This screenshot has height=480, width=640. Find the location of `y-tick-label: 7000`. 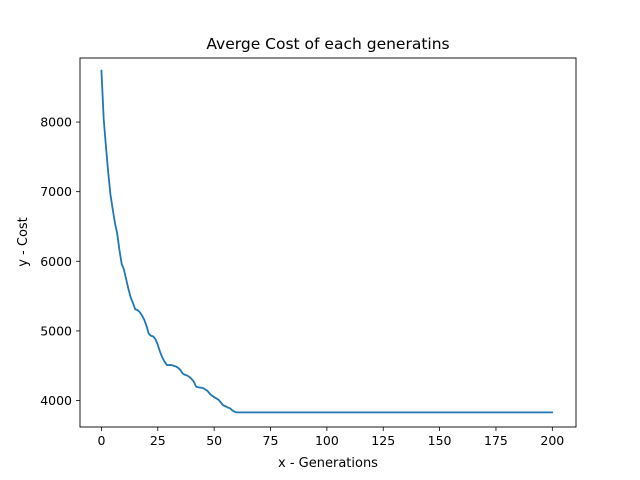

y-tick-label: 7000 is located at coordinates (56, 191).